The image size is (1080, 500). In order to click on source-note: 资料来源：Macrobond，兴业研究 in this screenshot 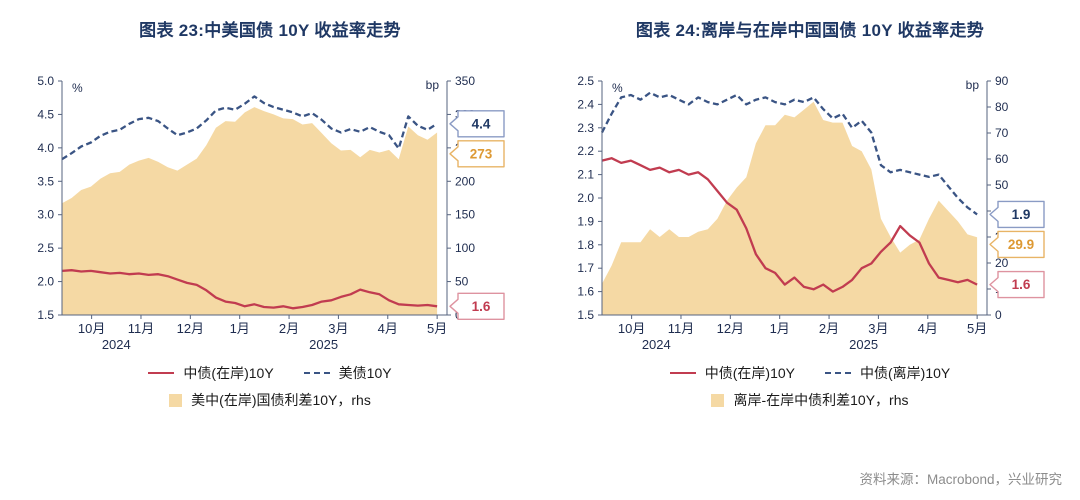, I will do `click(960, 479)`.